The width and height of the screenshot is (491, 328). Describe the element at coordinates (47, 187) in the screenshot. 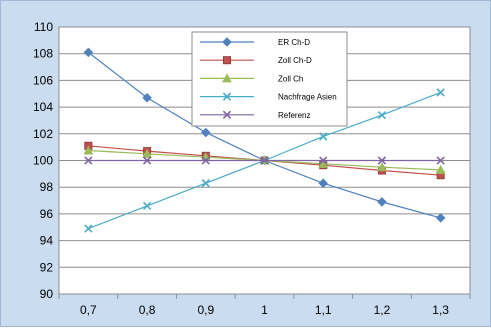

I see `y-tick-label: 98` at that location.